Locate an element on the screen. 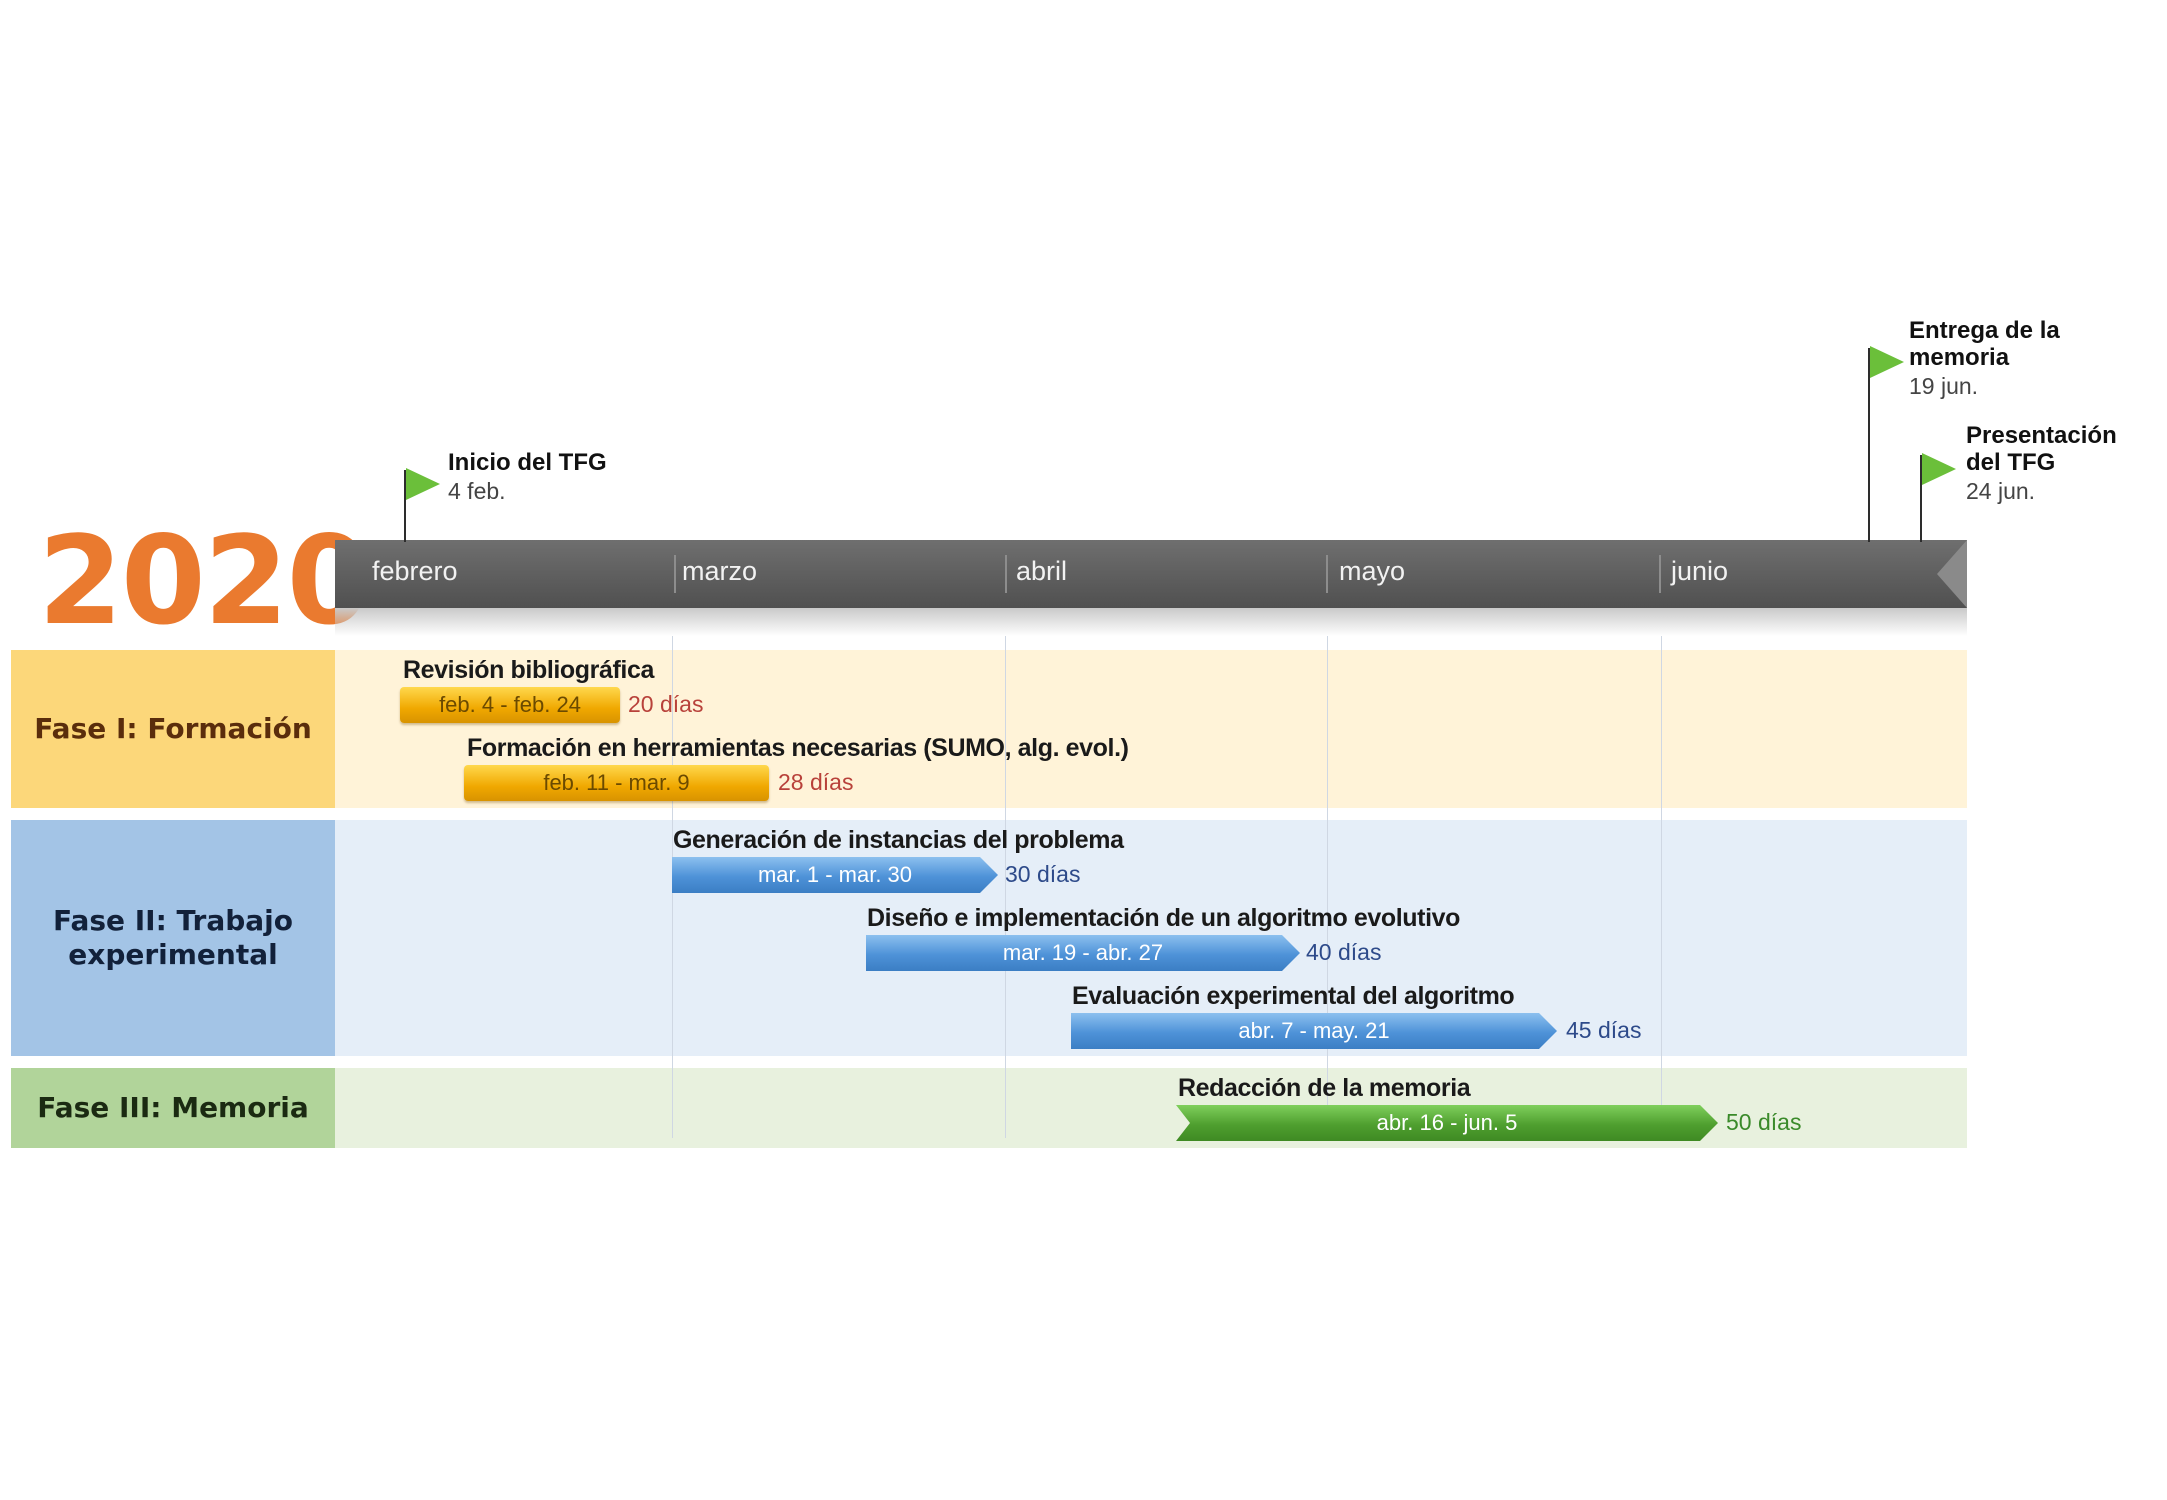  month-label-mayo: mayo is located at coordinates (1372, 571).